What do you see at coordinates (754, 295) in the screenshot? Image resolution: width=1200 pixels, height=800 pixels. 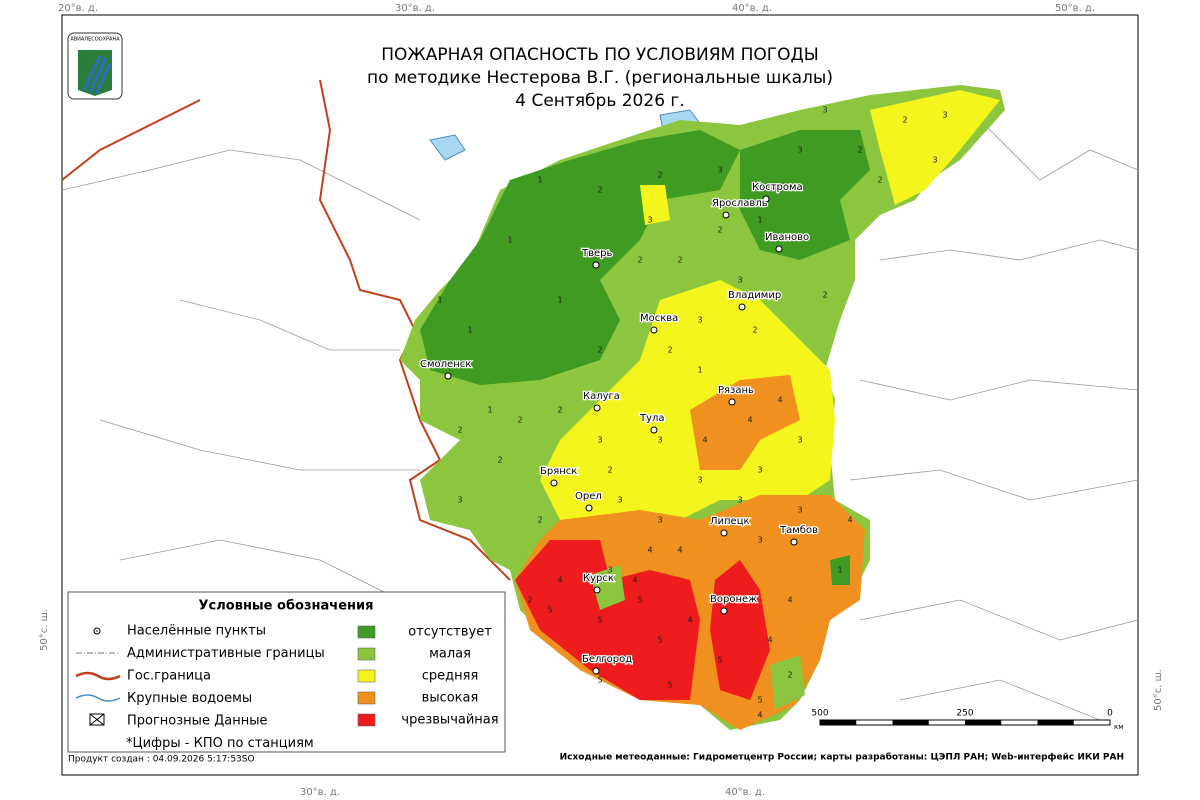 I see `city-label: Владимир` at bounding box center [754, 295].